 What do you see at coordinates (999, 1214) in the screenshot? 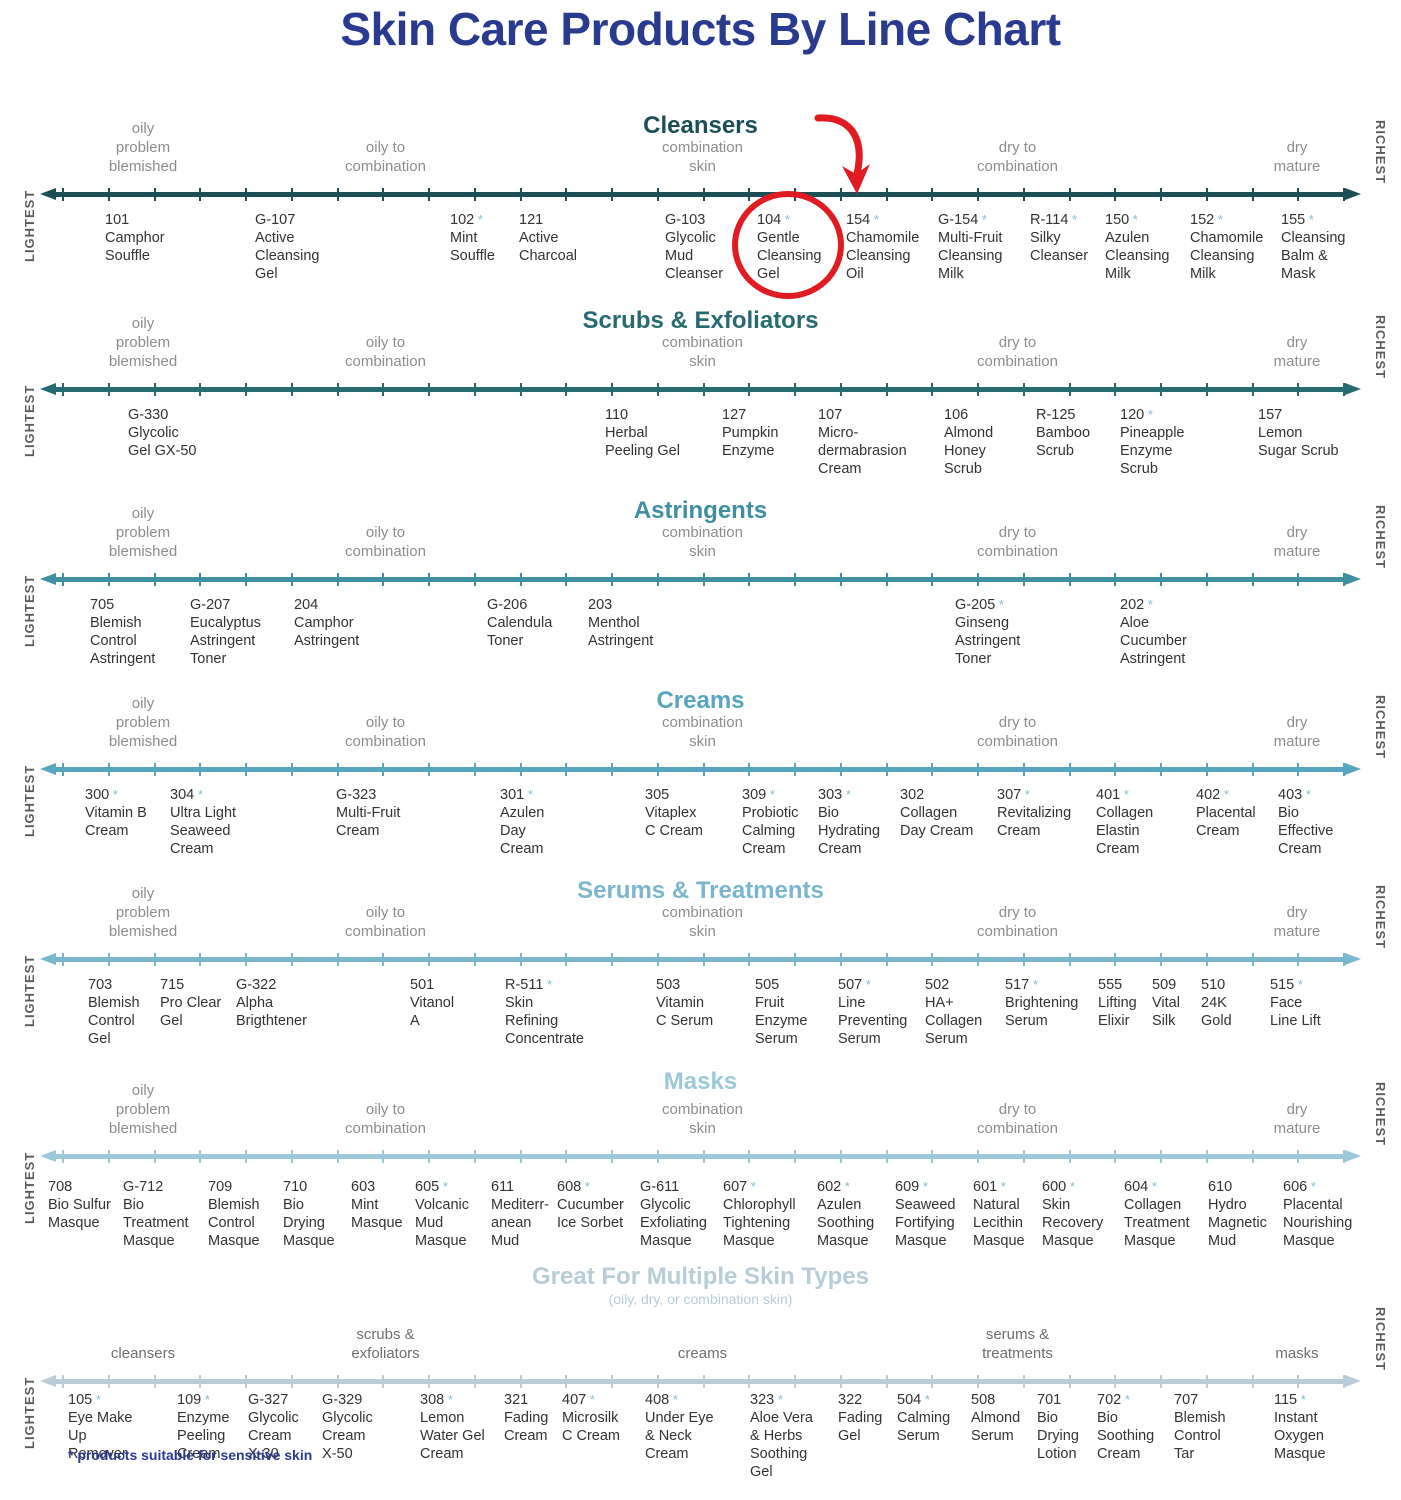
I see `product-entry: 601 * Natural Lecithin Masque` at bounding box center [999, 1214].